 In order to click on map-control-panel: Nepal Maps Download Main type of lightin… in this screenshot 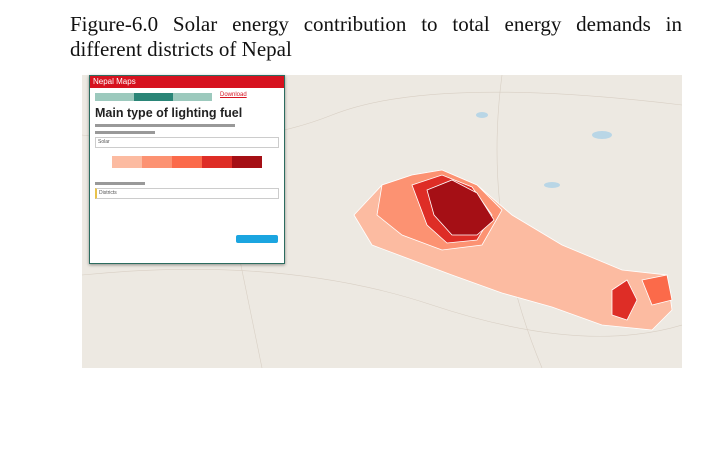, I will do `click(187, 169)`.